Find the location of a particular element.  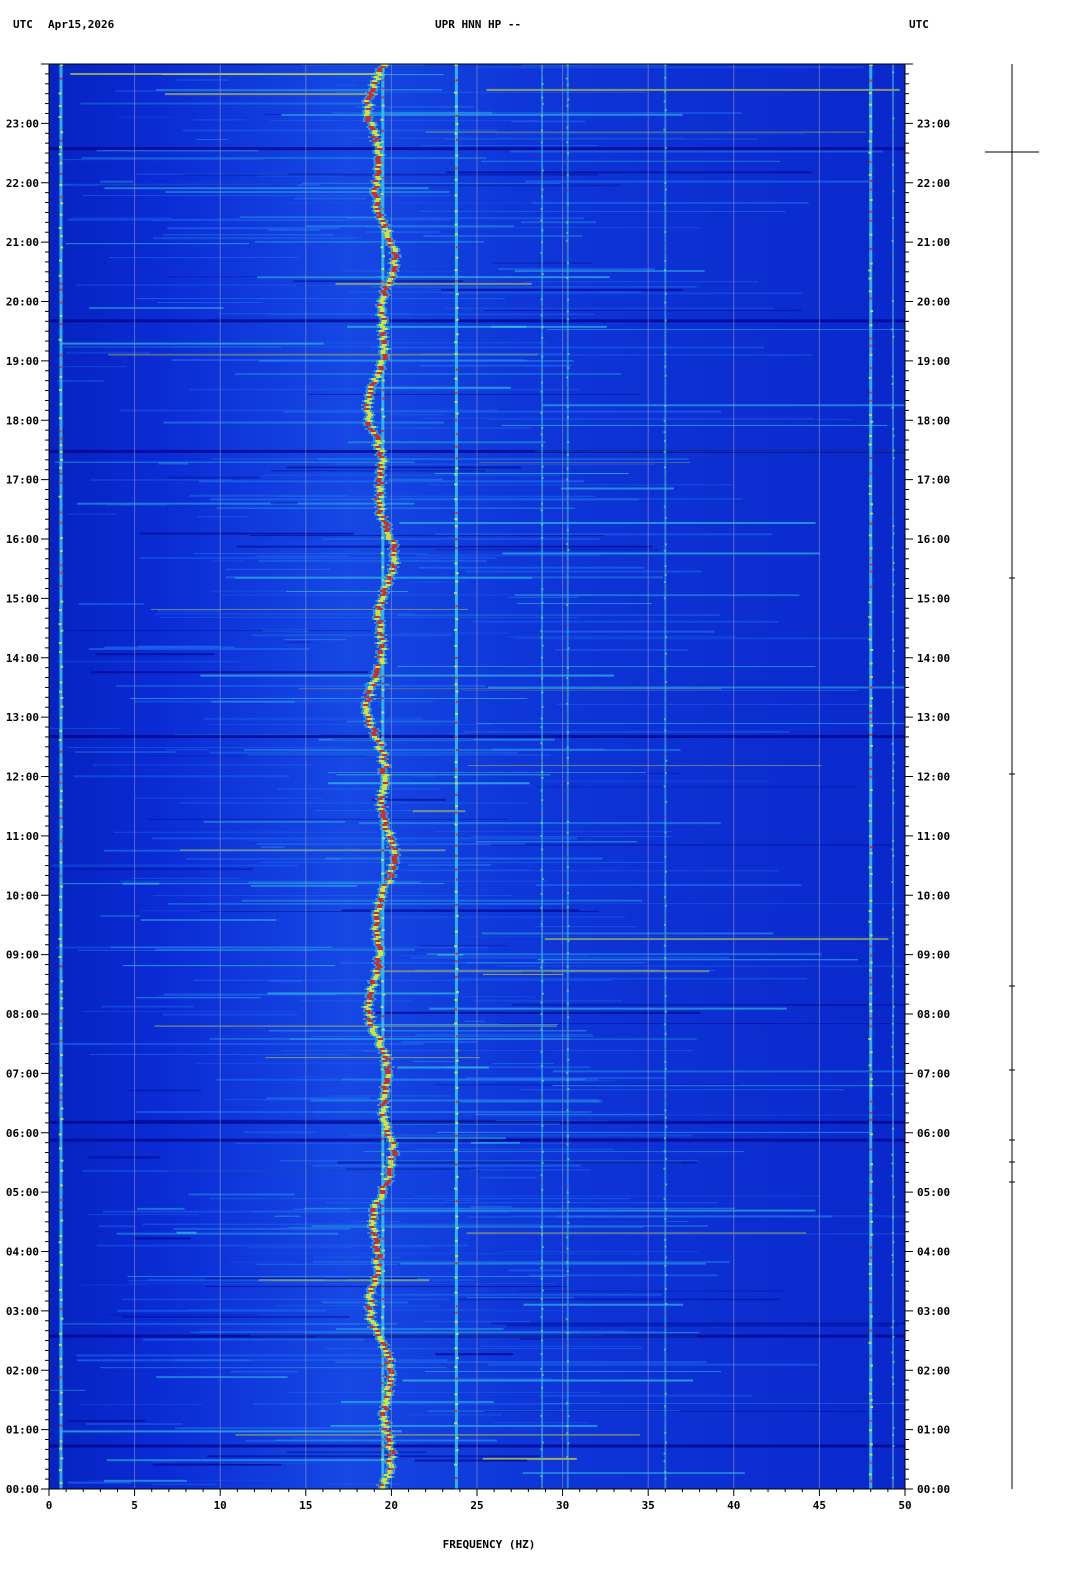

frequency-axis: 0 5 10 15 20 25 30 35 40 45 50 is located at coordinates (479, 1500).